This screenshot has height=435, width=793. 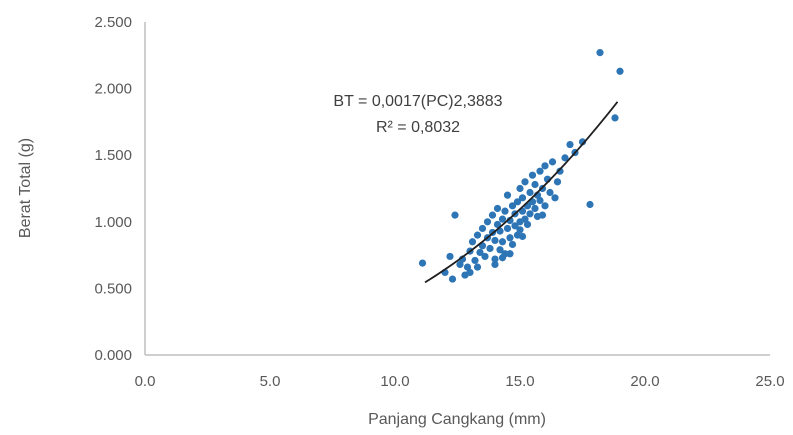 What do you see at coordinates (113, 89) in the screenshot?
I see `y-tick-label: 2.000` at bounding box center [113, 89].